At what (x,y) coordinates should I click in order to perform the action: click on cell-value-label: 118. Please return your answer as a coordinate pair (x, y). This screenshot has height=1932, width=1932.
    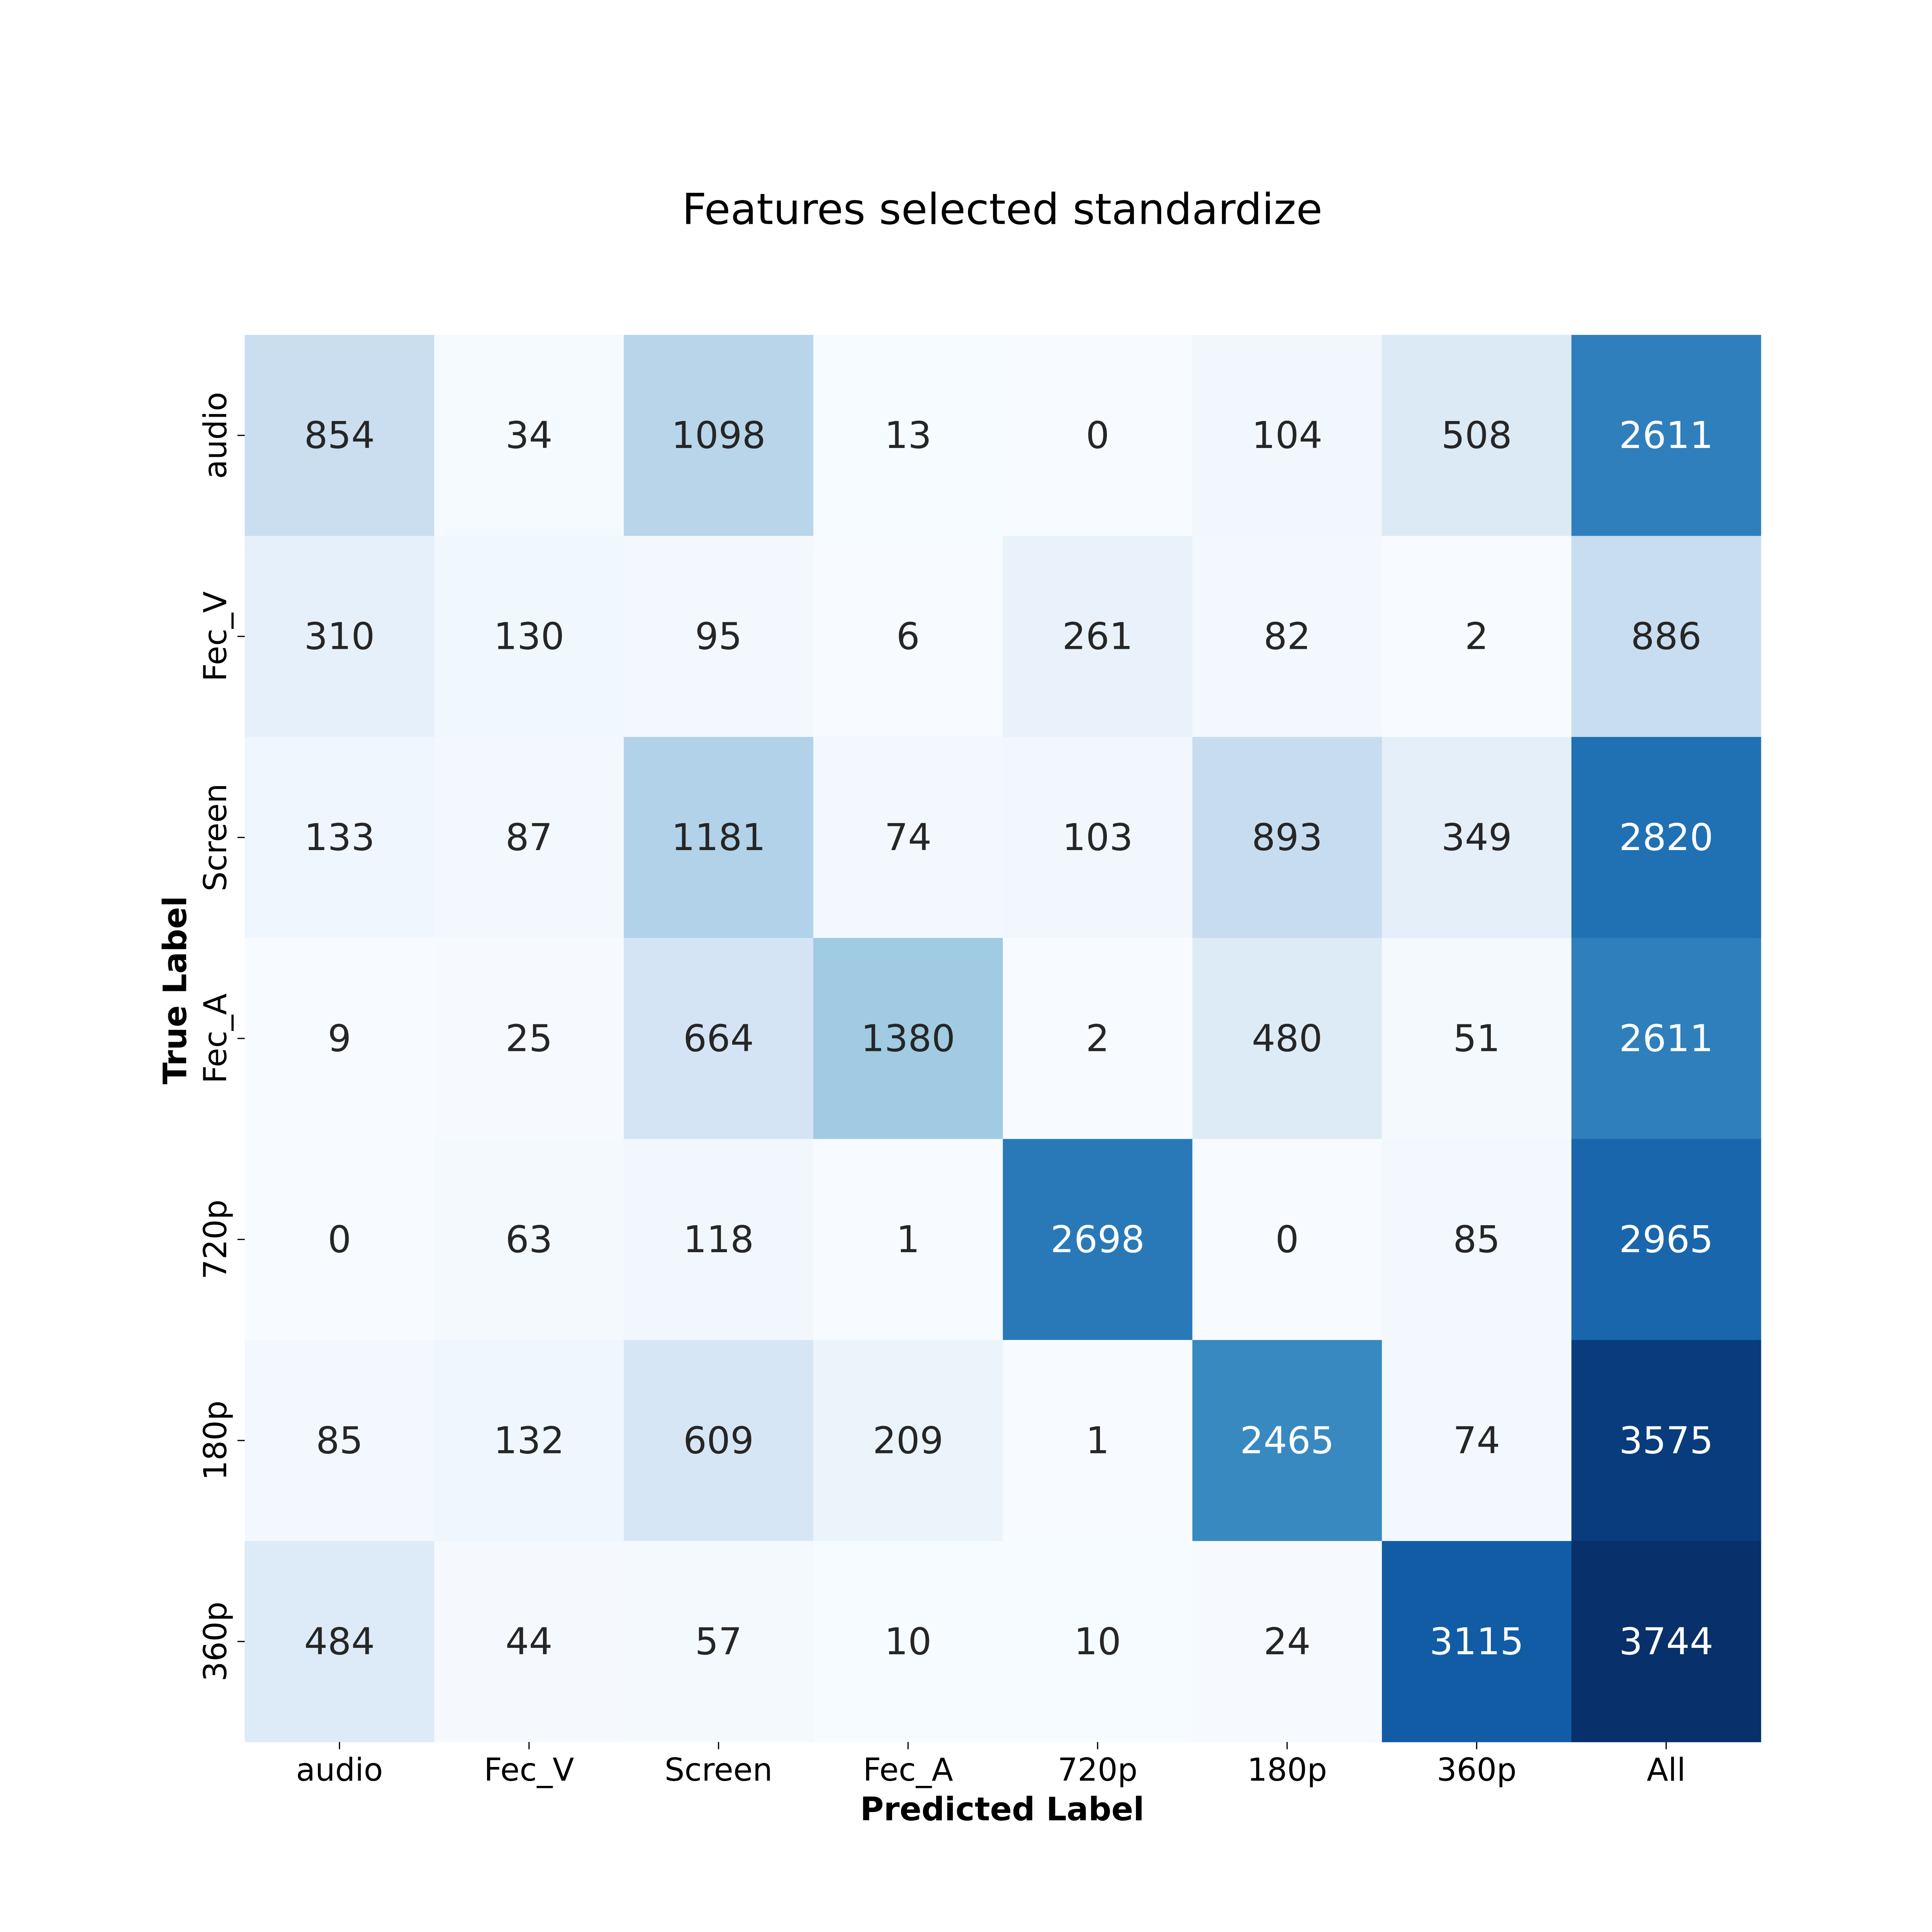
    Looking at the image, I should click on (718, 1239).